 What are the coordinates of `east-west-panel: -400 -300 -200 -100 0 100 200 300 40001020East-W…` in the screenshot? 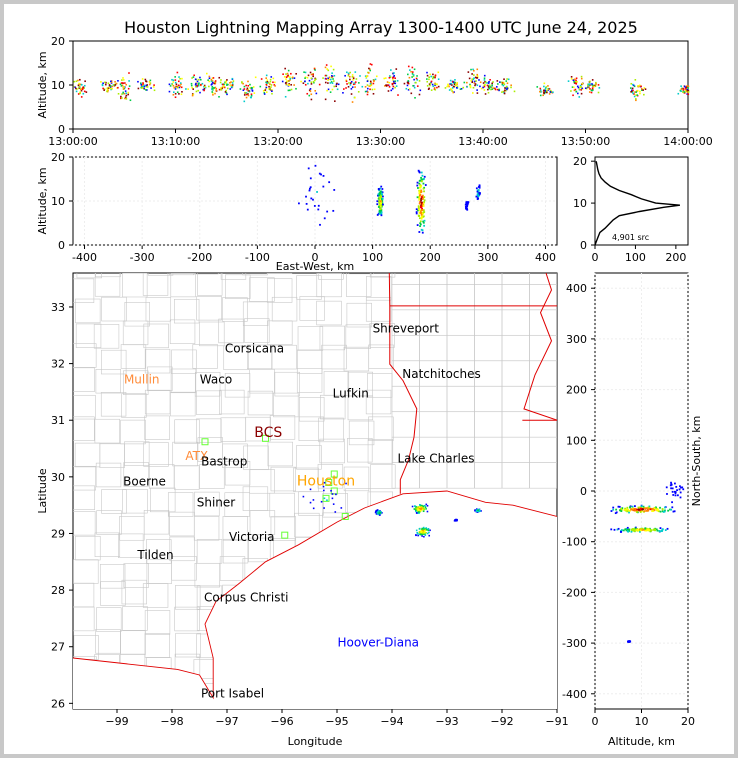 It's located at (297, 212).